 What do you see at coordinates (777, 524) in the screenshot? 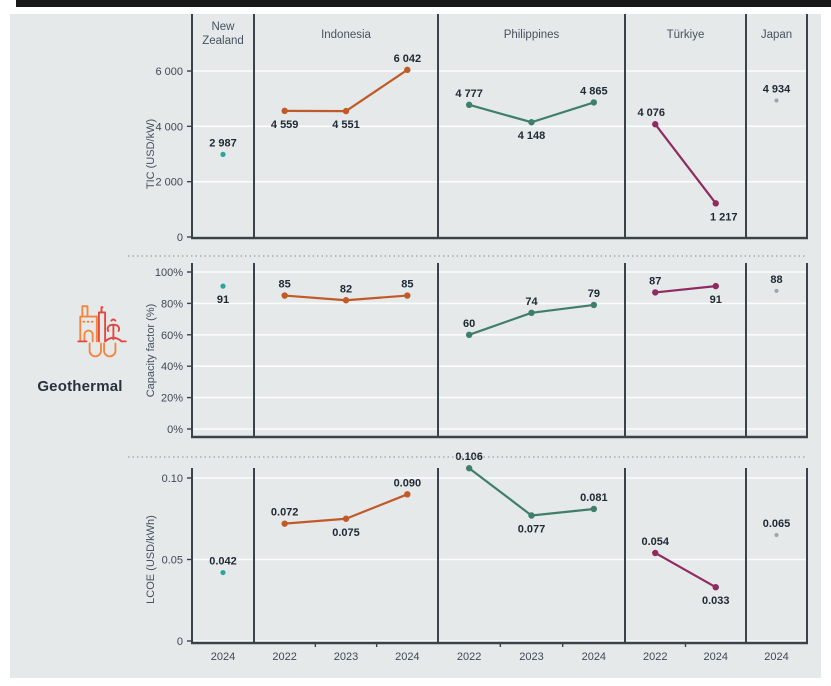
I see `value-label: 0.065` at bounding box center [777, 524].